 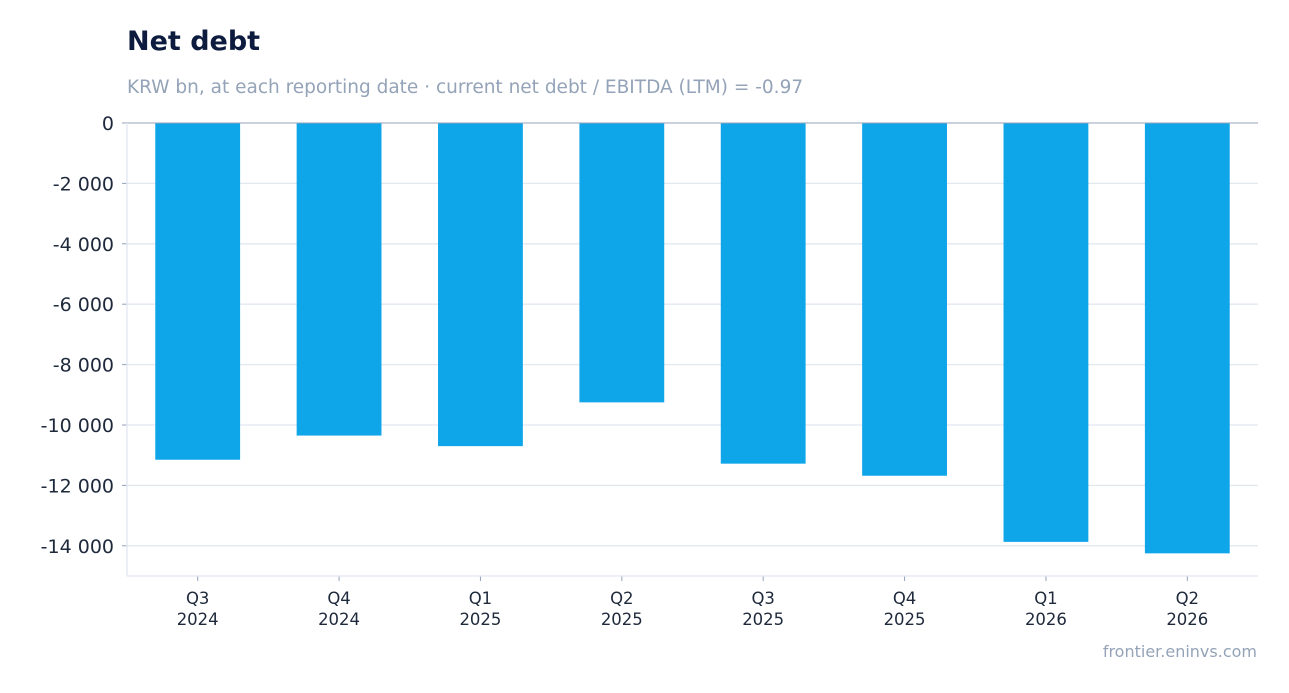 What do you see at coordinates (77, 547) in the screenshot?
I see `y-tick-label: -14 000` at bounding box center [77, 547].